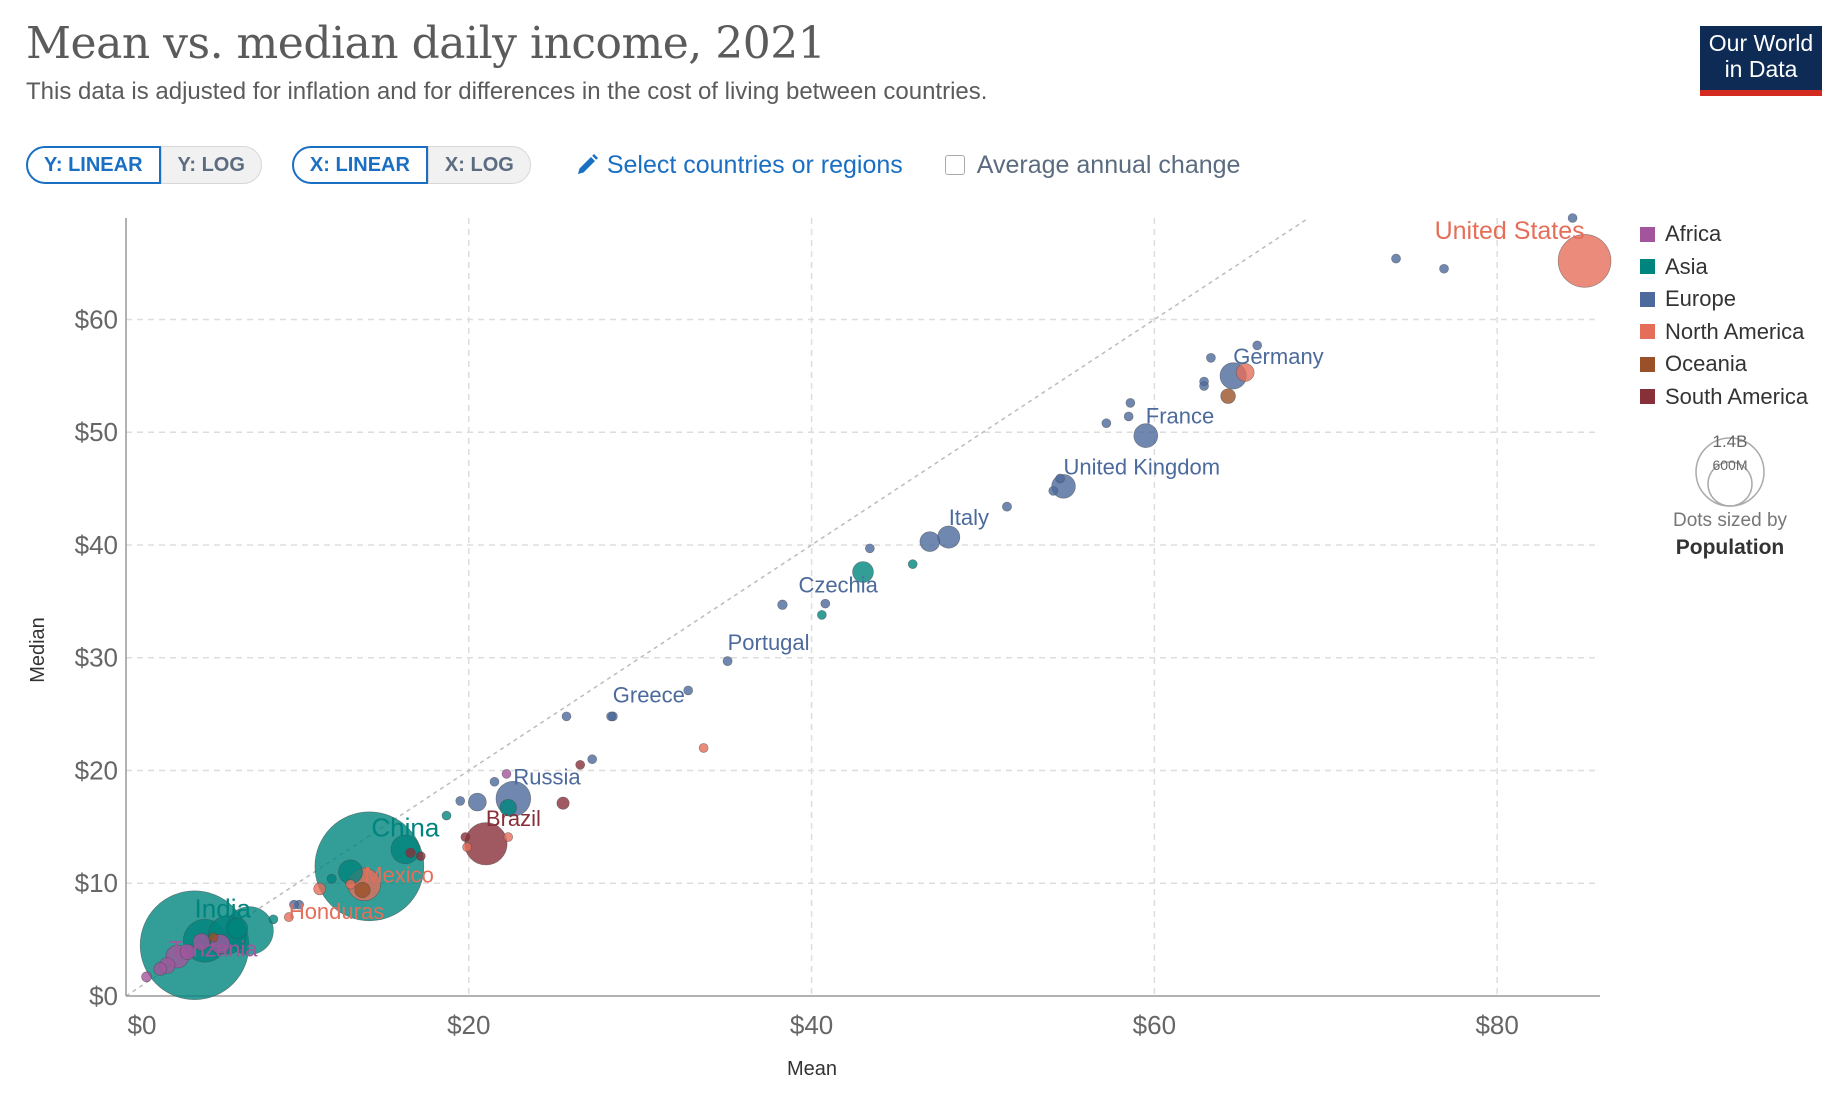 The height and width of the screenshot is (1112, 1830). I want to click on point-czechia, so click(782, 604).